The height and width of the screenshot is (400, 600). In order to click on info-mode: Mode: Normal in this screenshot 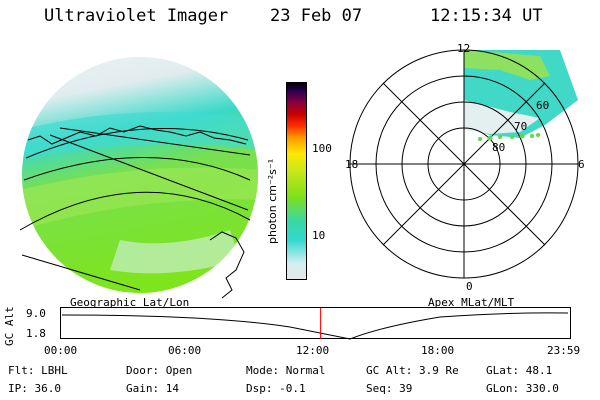, I will do `click(286, 370)`.